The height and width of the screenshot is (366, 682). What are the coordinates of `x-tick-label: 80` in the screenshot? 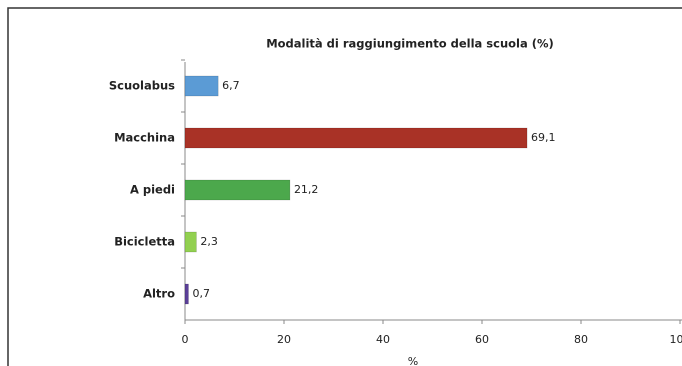 It's located at (581, 339).